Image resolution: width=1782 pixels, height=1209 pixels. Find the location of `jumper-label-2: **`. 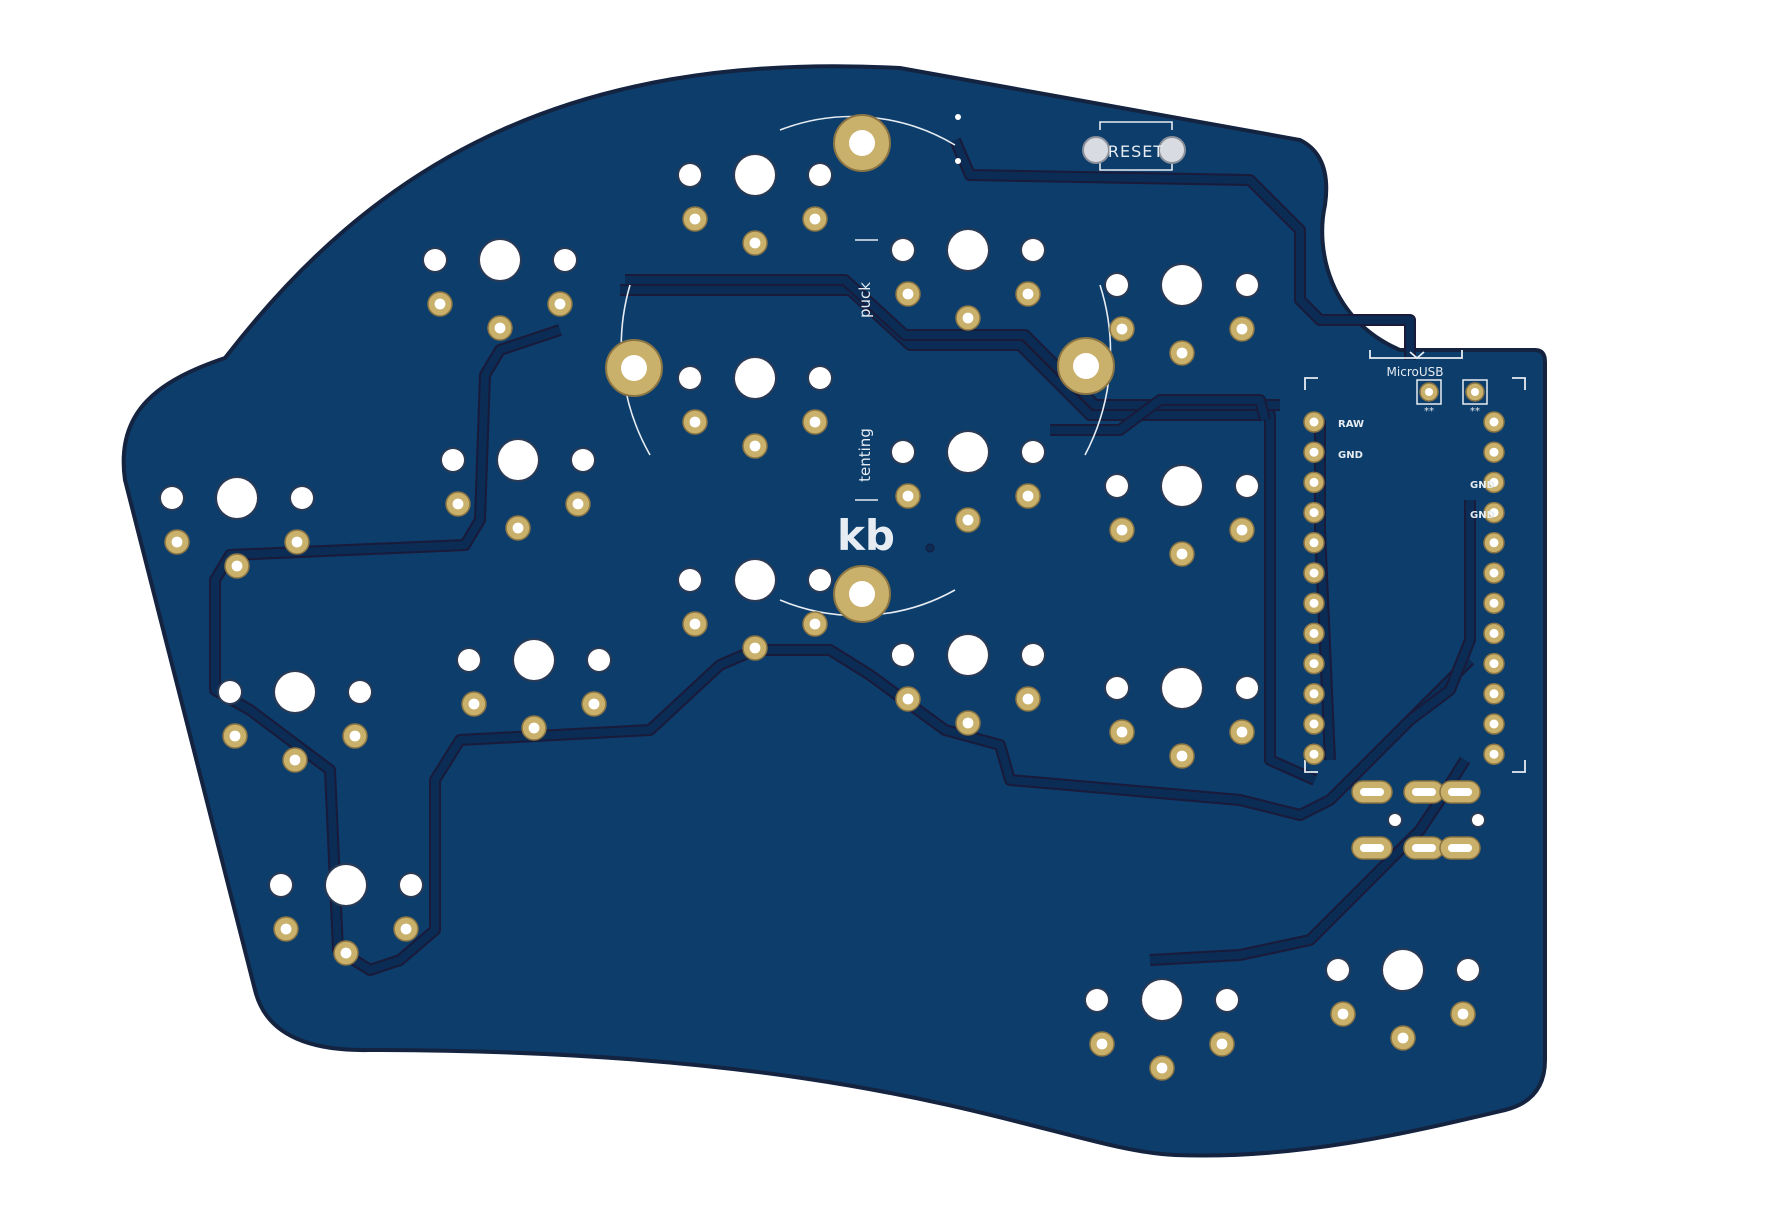

jumper-label-2: ** is located at coordinates (1475, 411).